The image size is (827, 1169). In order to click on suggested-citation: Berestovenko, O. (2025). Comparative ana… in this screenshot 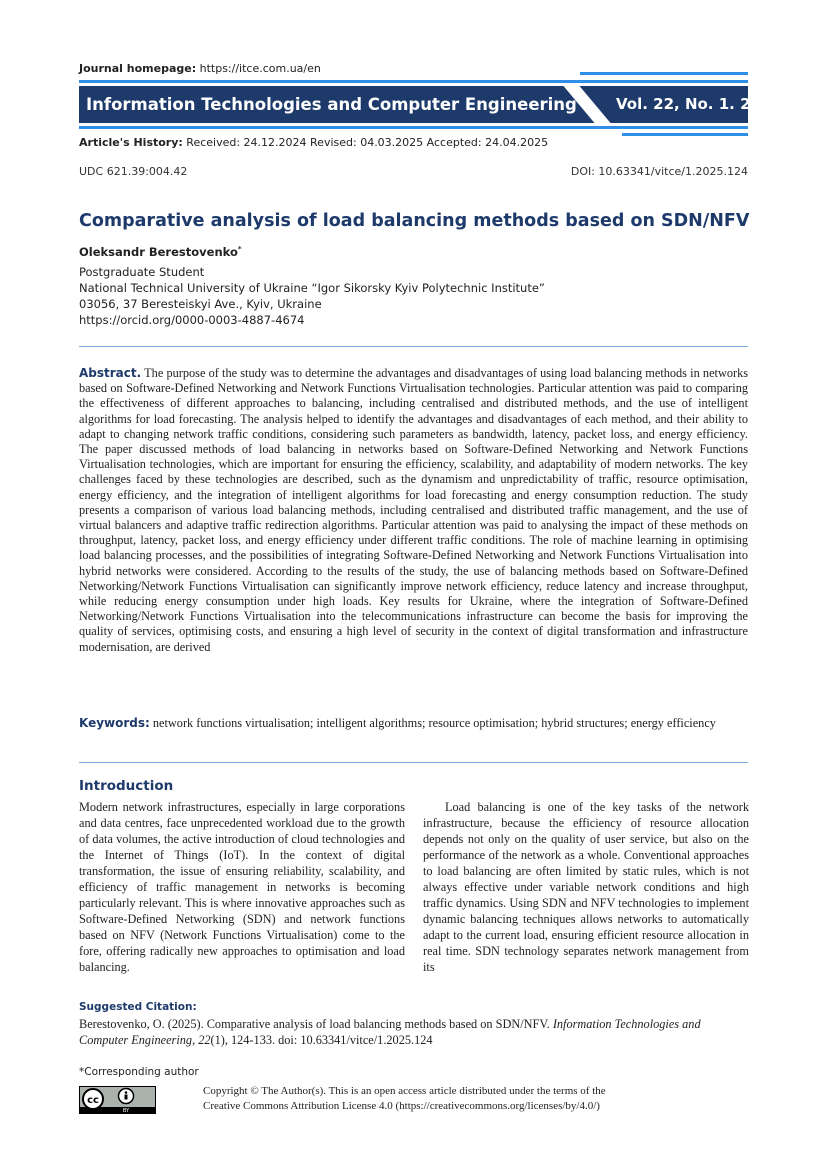, I will do `click(390, 1032)`.